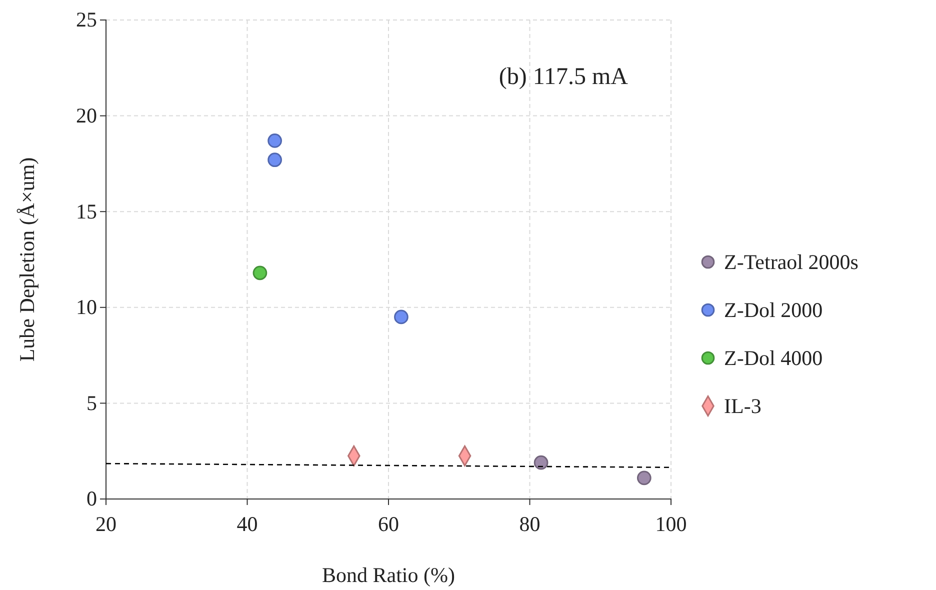 This screenshot has height=590, width=936. I want to click on y-tick-label: 0, so click(91, 498).